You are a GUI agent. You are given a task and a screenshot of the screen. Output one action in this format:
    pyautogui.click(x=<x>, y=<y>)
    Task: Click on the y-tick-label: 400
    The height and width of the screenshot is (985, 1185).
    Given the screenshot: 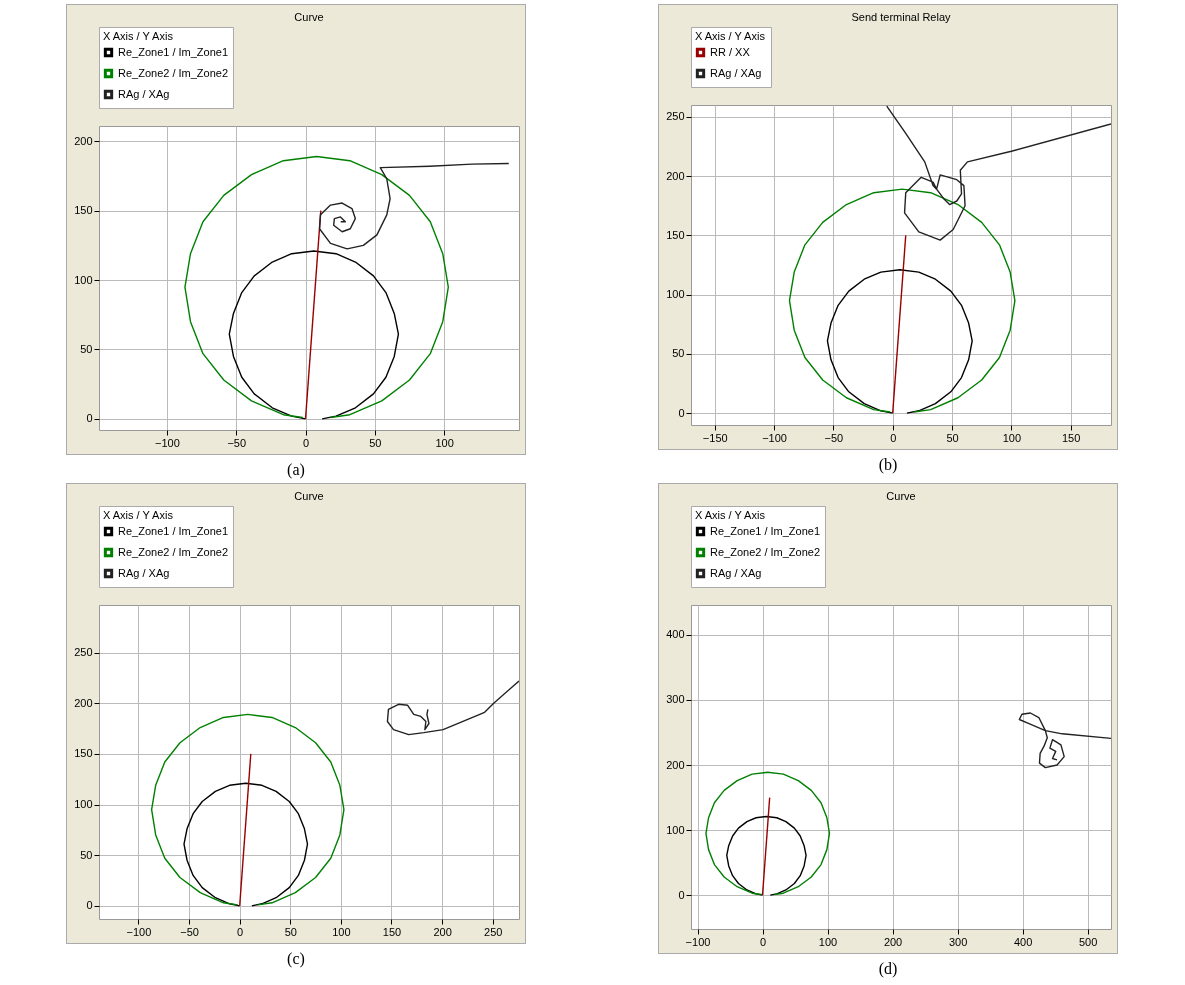 What is the action you would take?
    pyautogui.click(x=675, y=634)
    